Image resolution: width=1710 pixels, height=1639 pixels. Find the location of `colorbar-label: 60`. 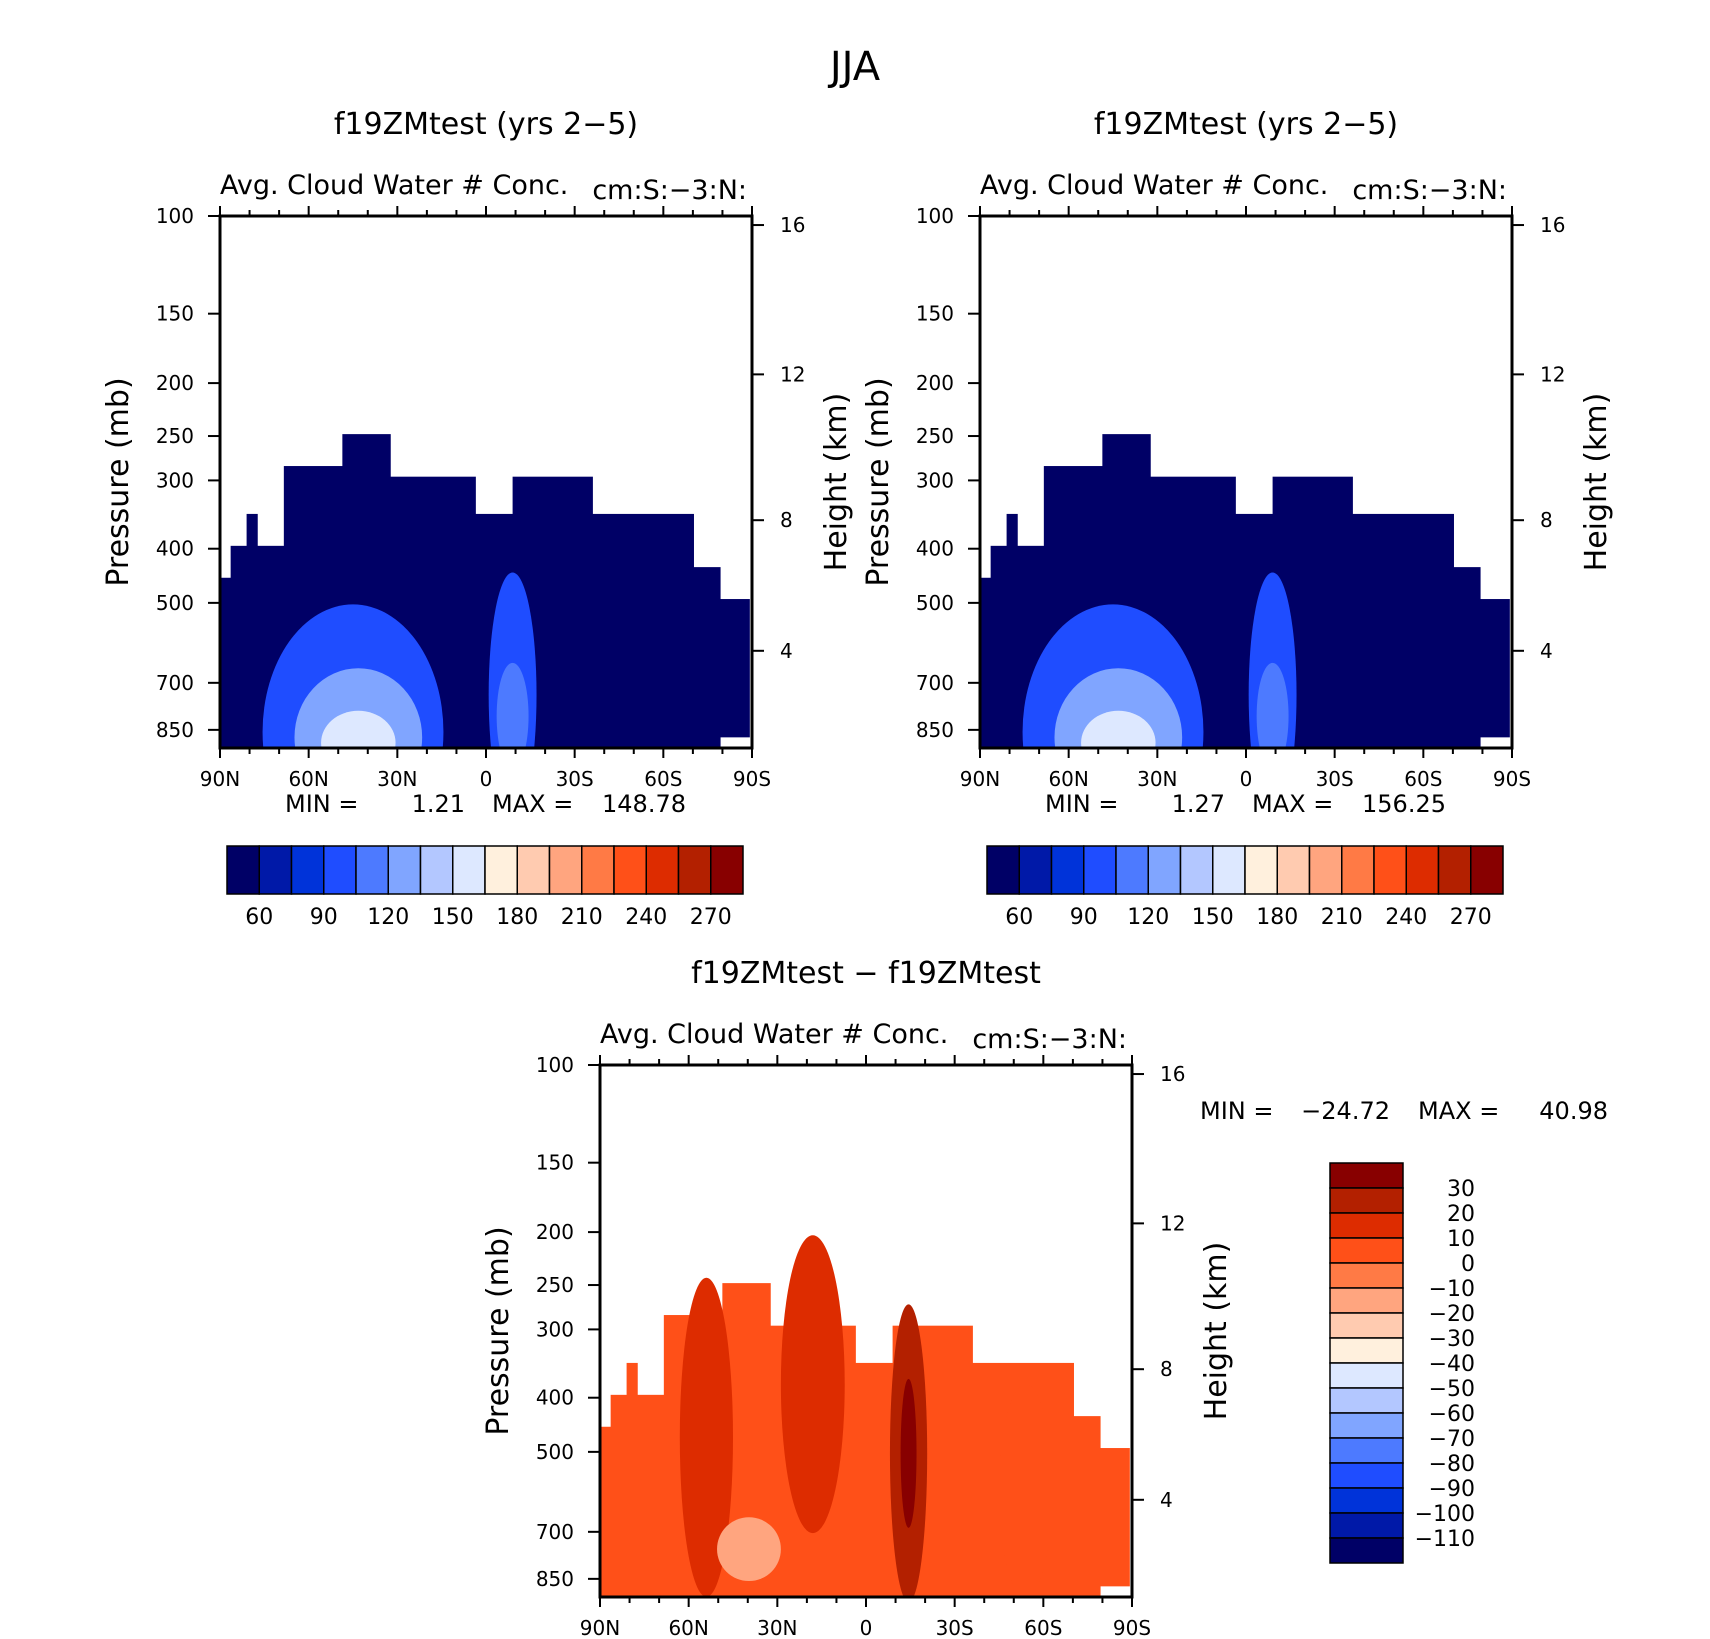

colorbar-label: 60 is located at coordinates (259, 917).